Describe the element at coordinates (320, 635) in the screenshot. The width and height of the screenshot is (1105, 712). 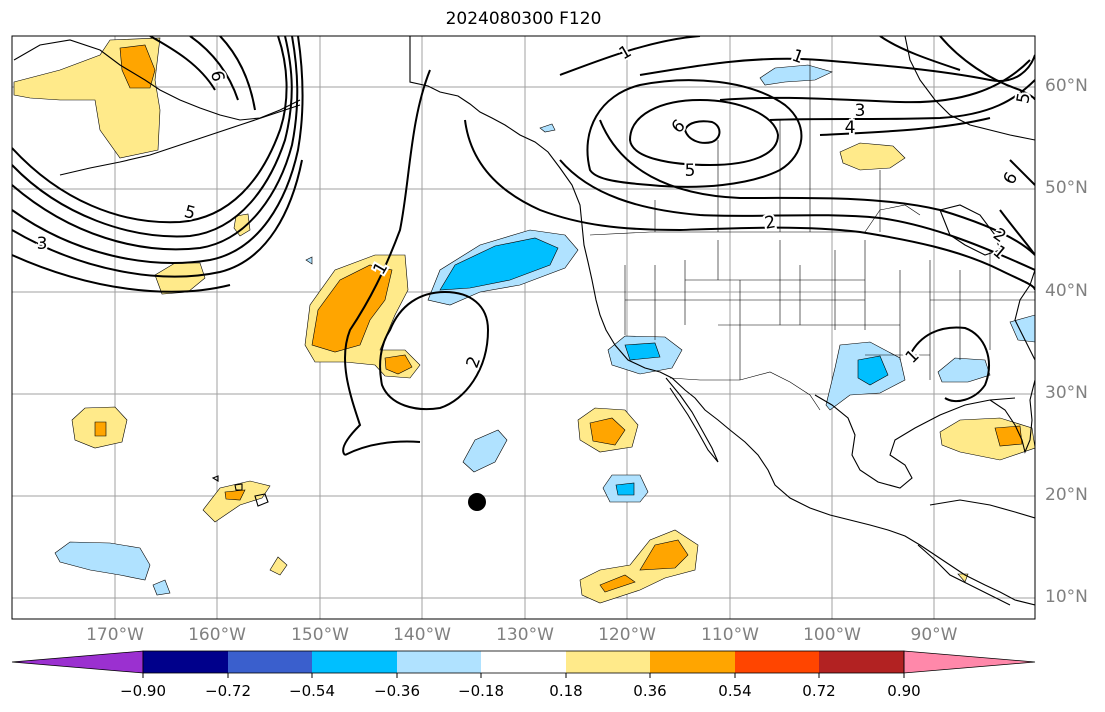
I see `longitude-label: 150°W` at that location.